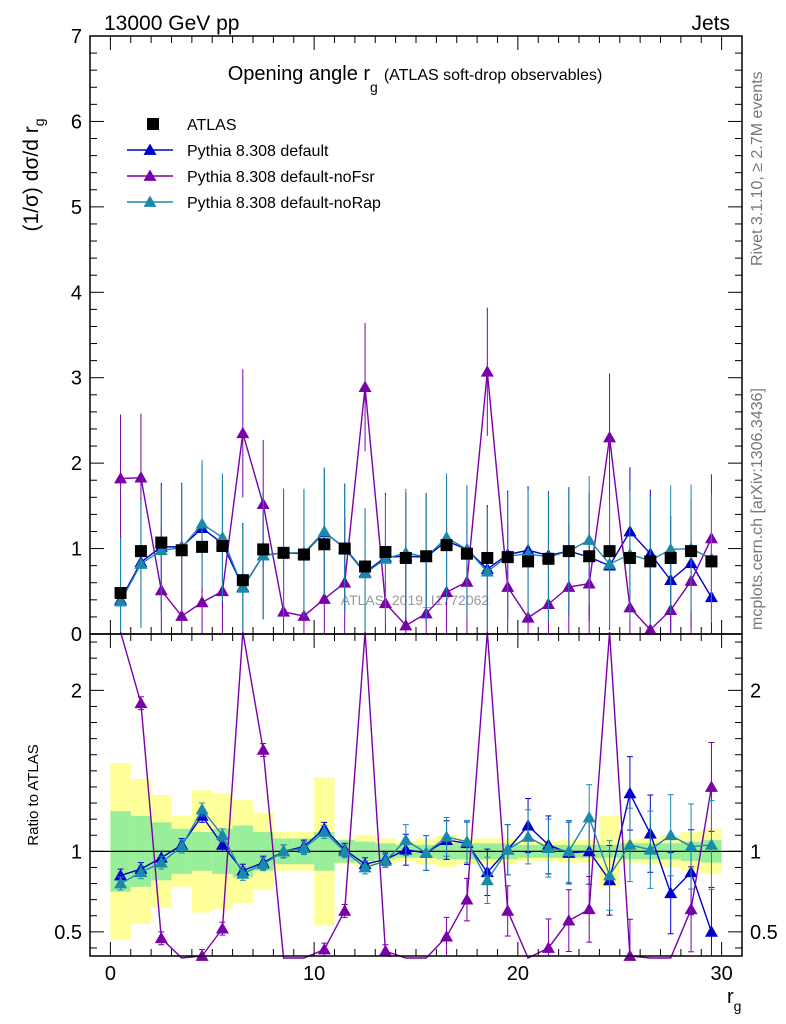 The image size is (786, 1024). I want to click on main-ytick-label: 3, so click(76, 379).